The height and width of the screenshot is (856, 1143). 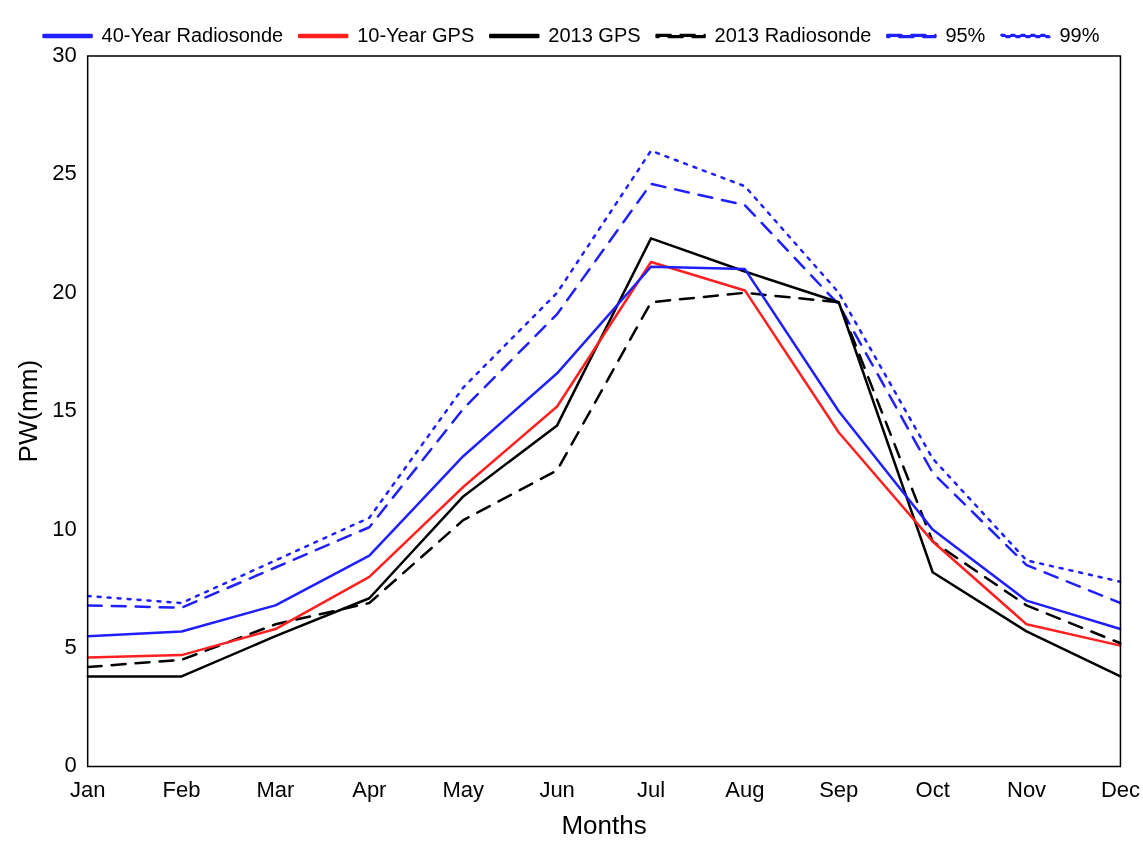 I want to click on x-tick-label: Dec, so click(x=1120, y=789).